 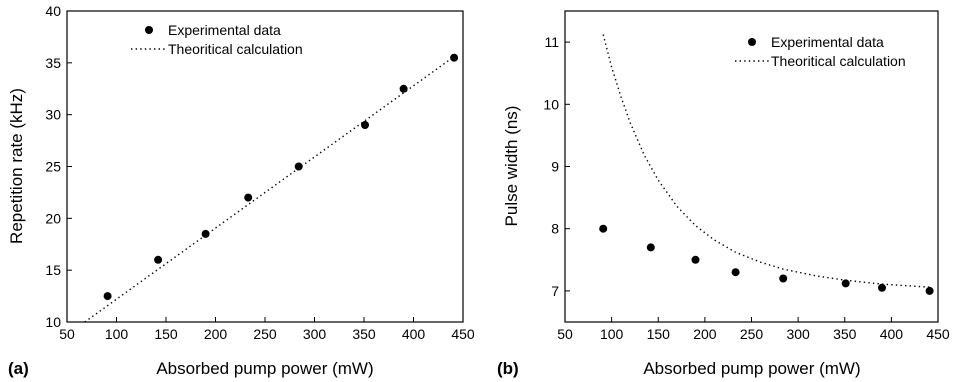 What do you see at coordinates (18, 368) in the screenshot?
I see `panel-label-a: (a)` at bounding box center [18, 368].